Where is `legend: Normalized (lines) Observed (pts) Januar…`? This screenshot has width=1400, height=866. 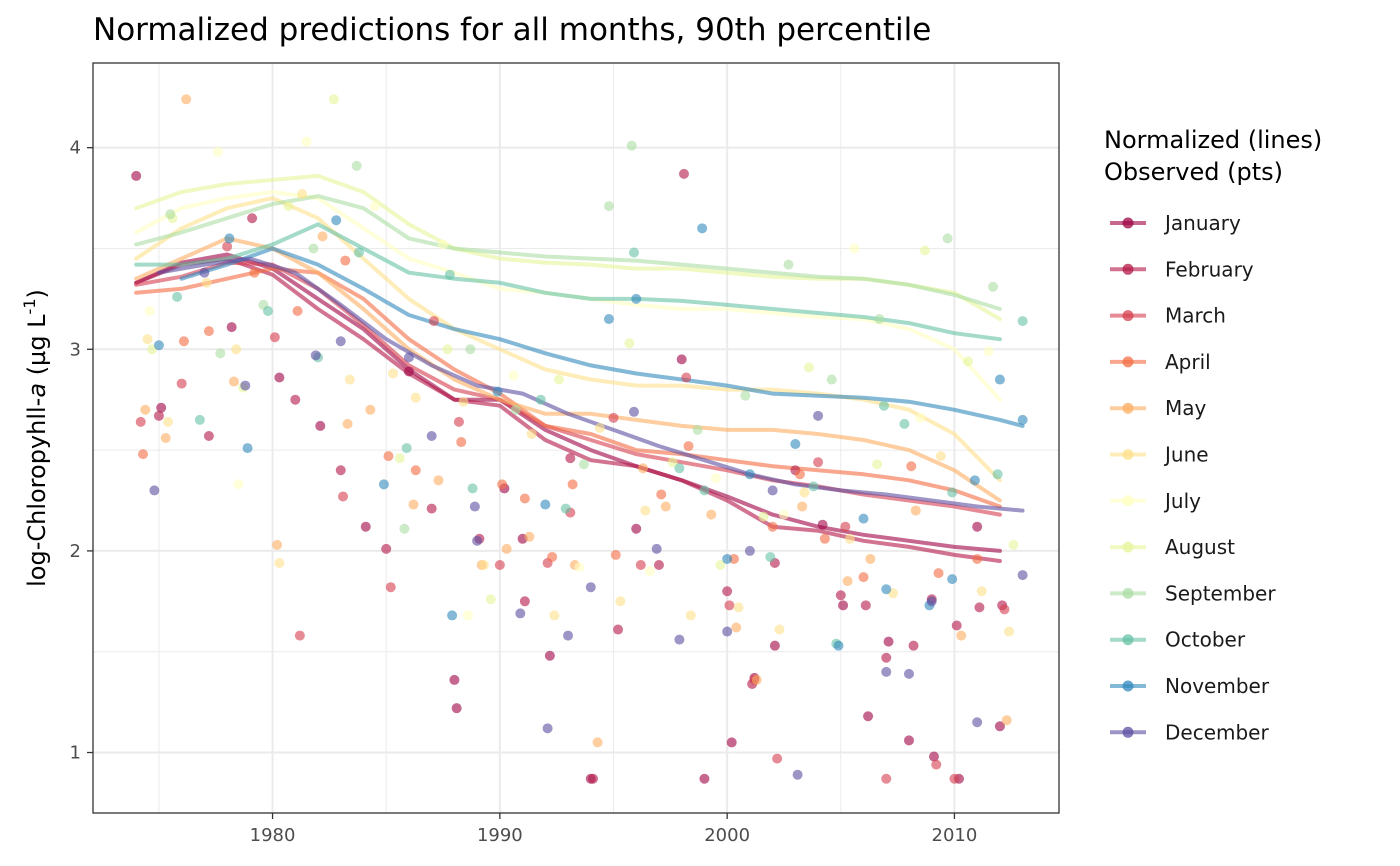
legend: Normalized (lines) Observed (pts) Januar… is located at coordinates (1213, 435).